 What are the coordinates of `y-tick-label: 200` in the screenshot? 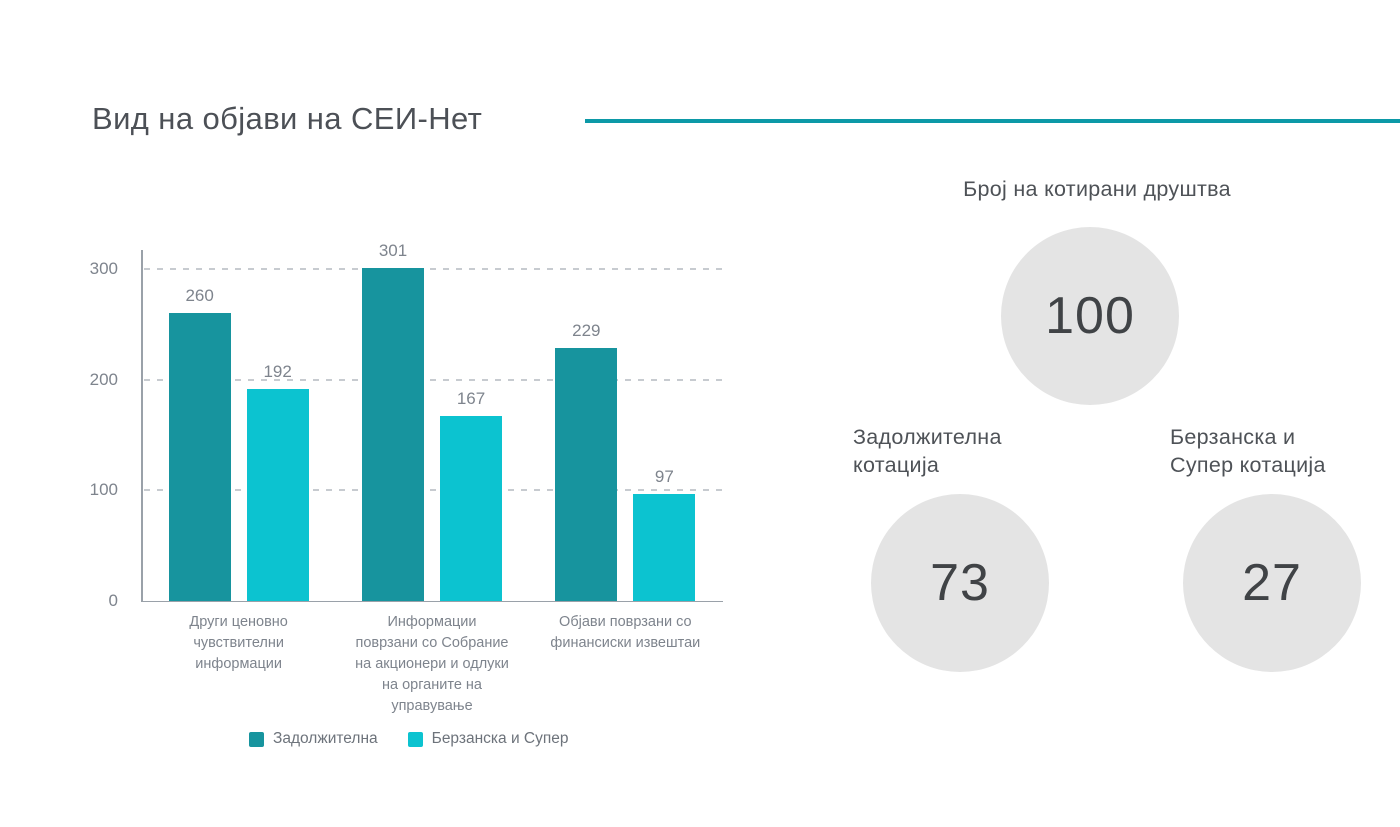 It's located at (103, 379).